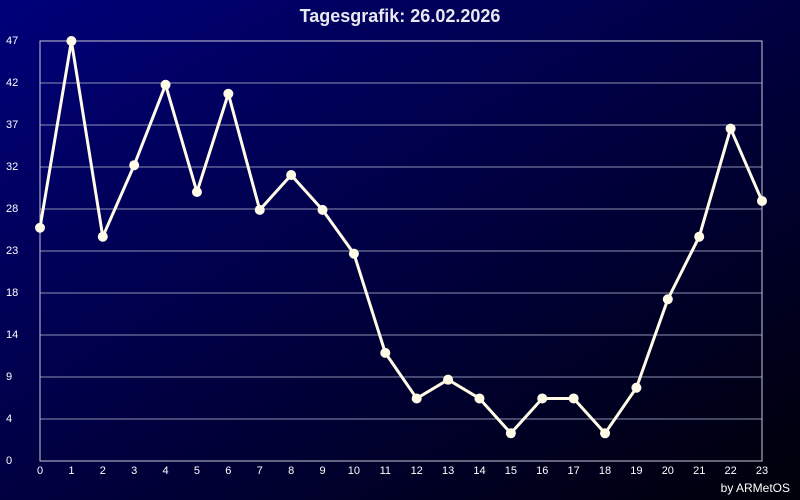 Image resolution: width=800 pixels, height=500 pixels. I want to click on x-tick-label: 3, so click(134, 471).